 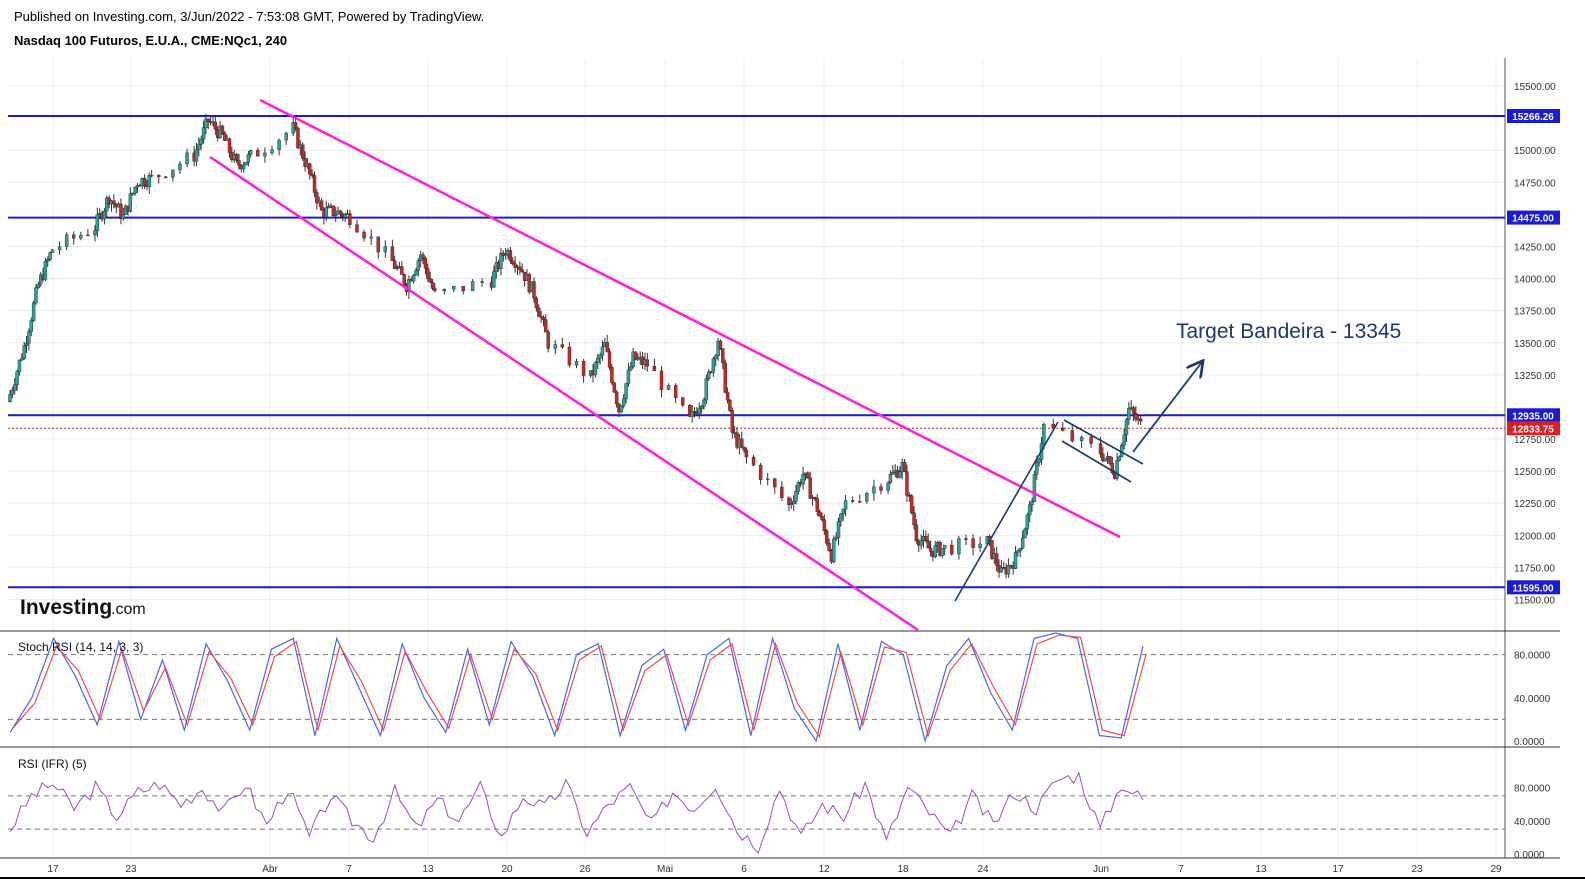 What do you see at coordinates (774, 869) in the screenshot?
I see `time-axis: 17 23 Abr 7 13 20 26 Mai 6 12 18 24 Jun 7 13 17 23 29` at bounding box center [774, 869].